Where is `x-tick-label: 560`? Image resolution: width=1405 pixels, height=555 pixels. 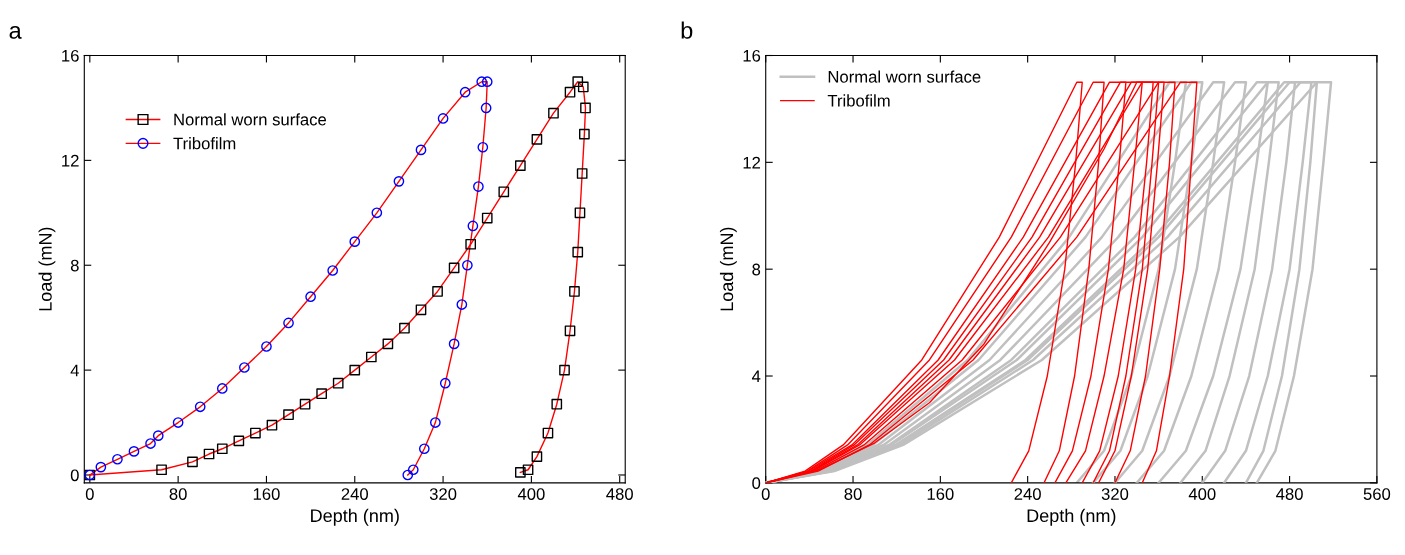
x-tick-label: 560 is located at coordinates (1377, 494).